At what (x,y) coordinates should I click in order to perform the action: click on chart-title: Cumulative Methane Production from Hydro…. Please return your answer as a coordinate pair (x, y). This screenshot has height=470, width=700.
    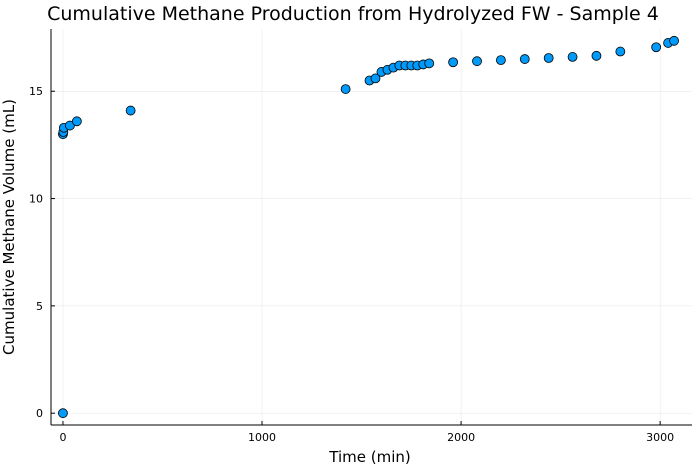
    Looking at the image, I should click on (353, 14).